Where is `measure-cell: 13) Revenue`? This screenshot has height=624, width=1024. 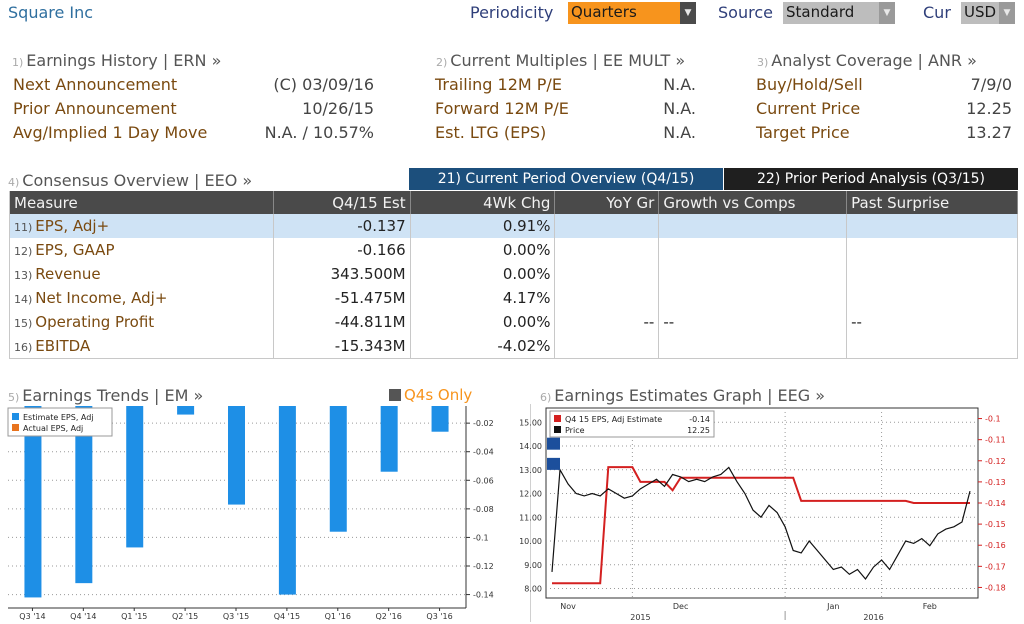 measure-cell: 13) Revenue is located at coordinates (141, 274).